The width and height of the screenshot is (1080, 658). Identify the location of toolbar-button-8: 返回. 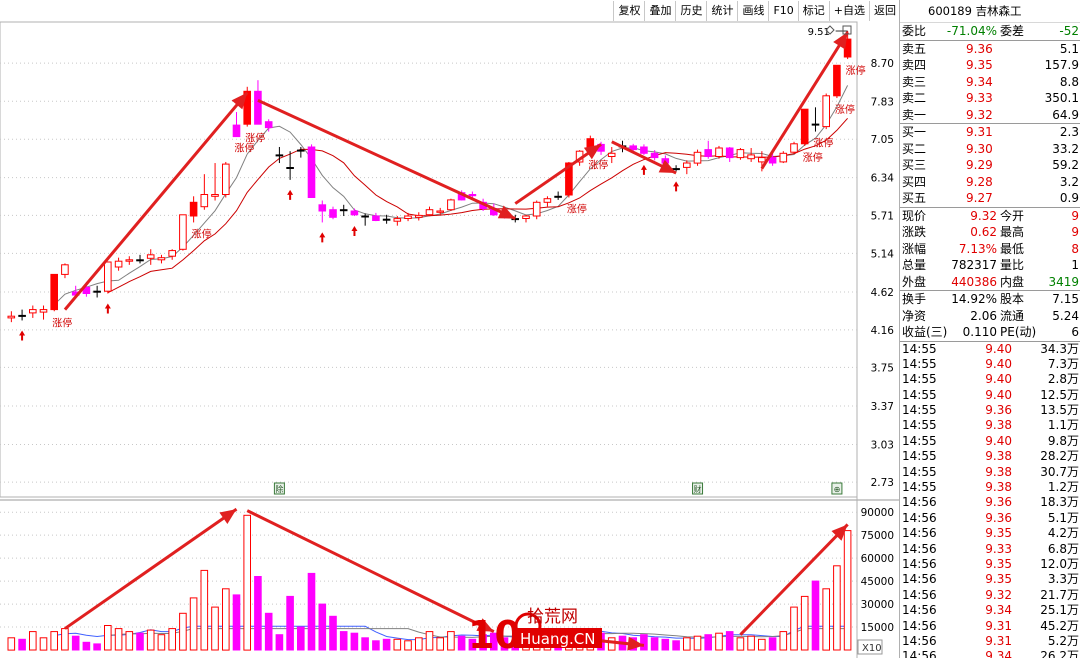
(884, 11).